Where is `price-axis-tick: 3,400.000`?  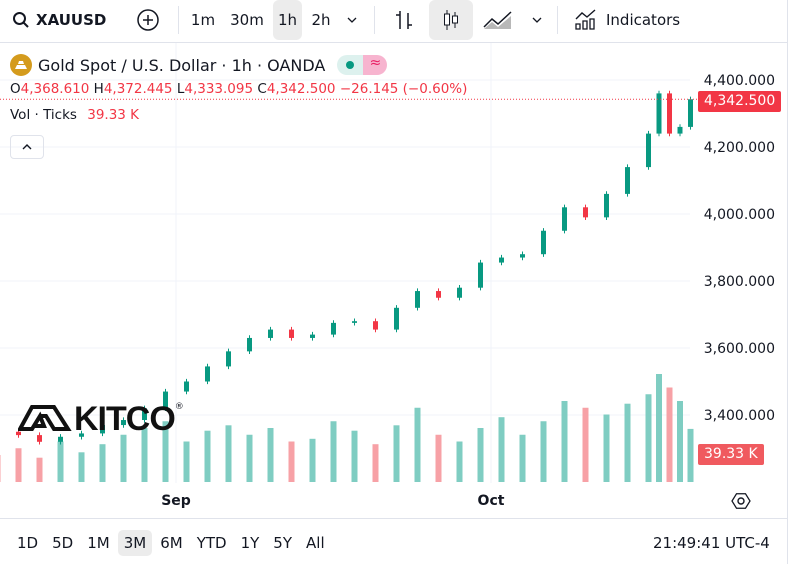 price-axis-tick: 3,400.000 is located at coordinates (739, 416).